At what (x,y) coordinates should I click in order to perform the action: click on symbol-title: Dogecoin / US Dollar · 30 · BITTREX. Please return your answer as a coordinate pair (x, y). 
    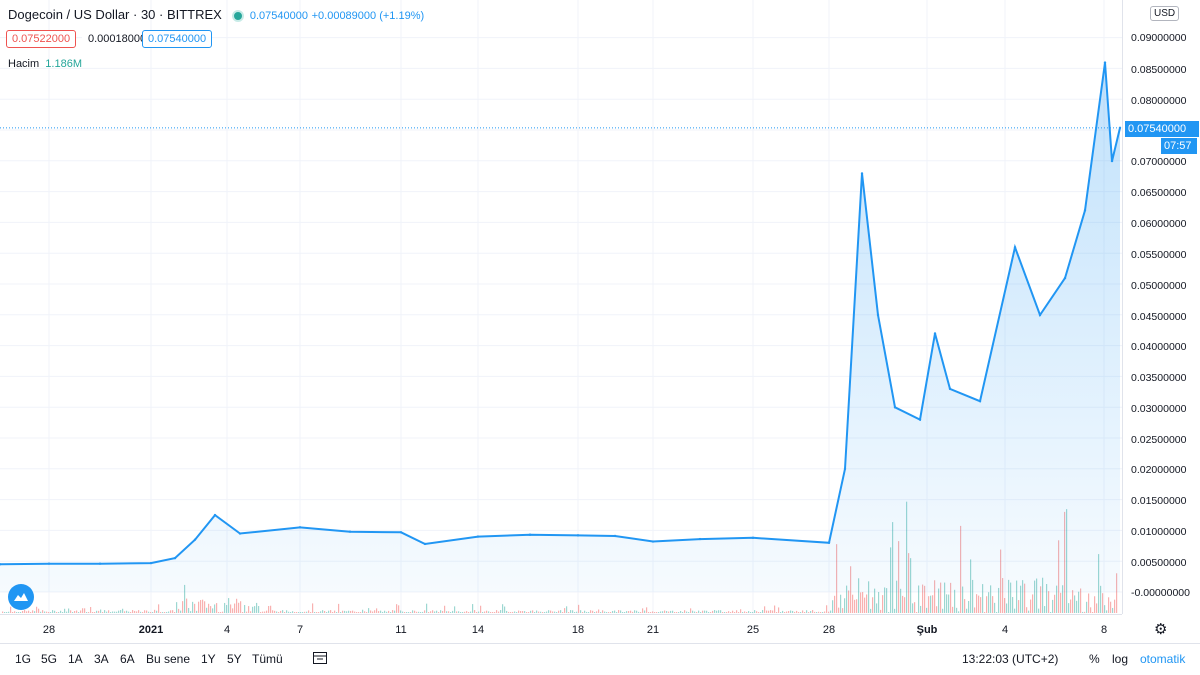
    Looking at the image, I should click on (115, 14).